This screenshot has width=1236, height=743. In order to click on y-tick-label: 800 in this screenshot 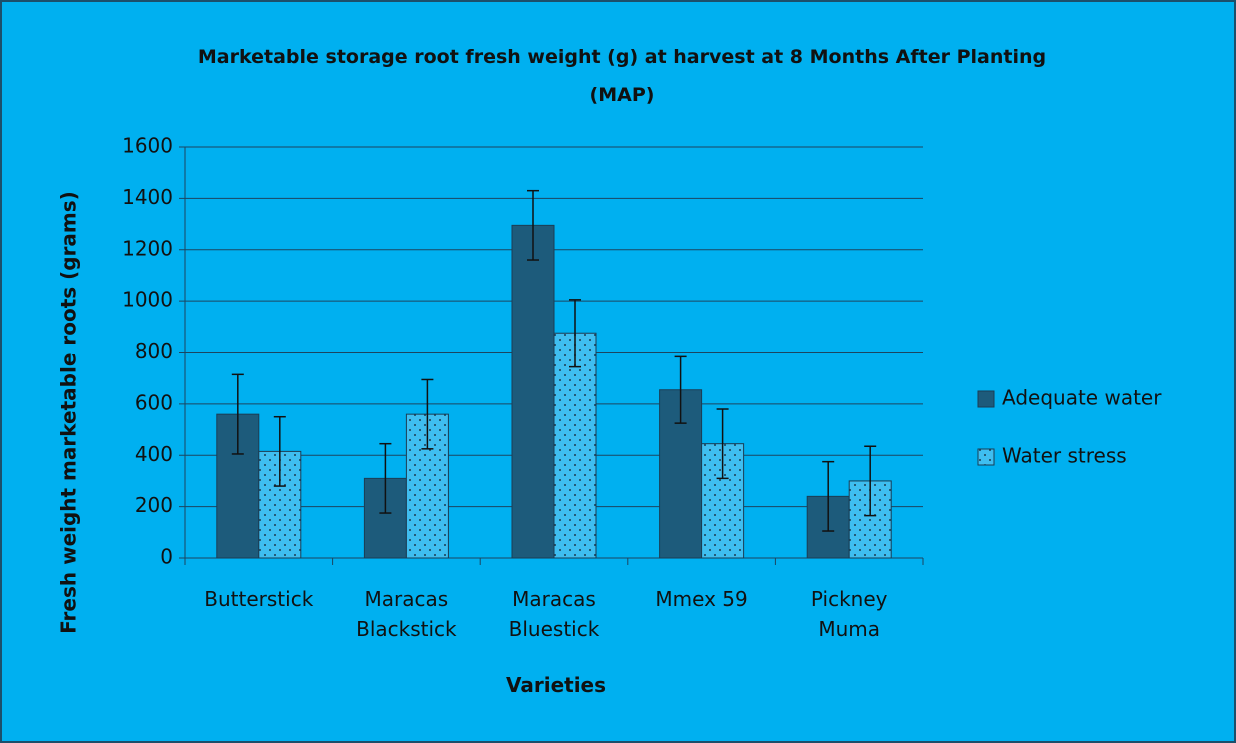, I will do `click(154, 351)`.